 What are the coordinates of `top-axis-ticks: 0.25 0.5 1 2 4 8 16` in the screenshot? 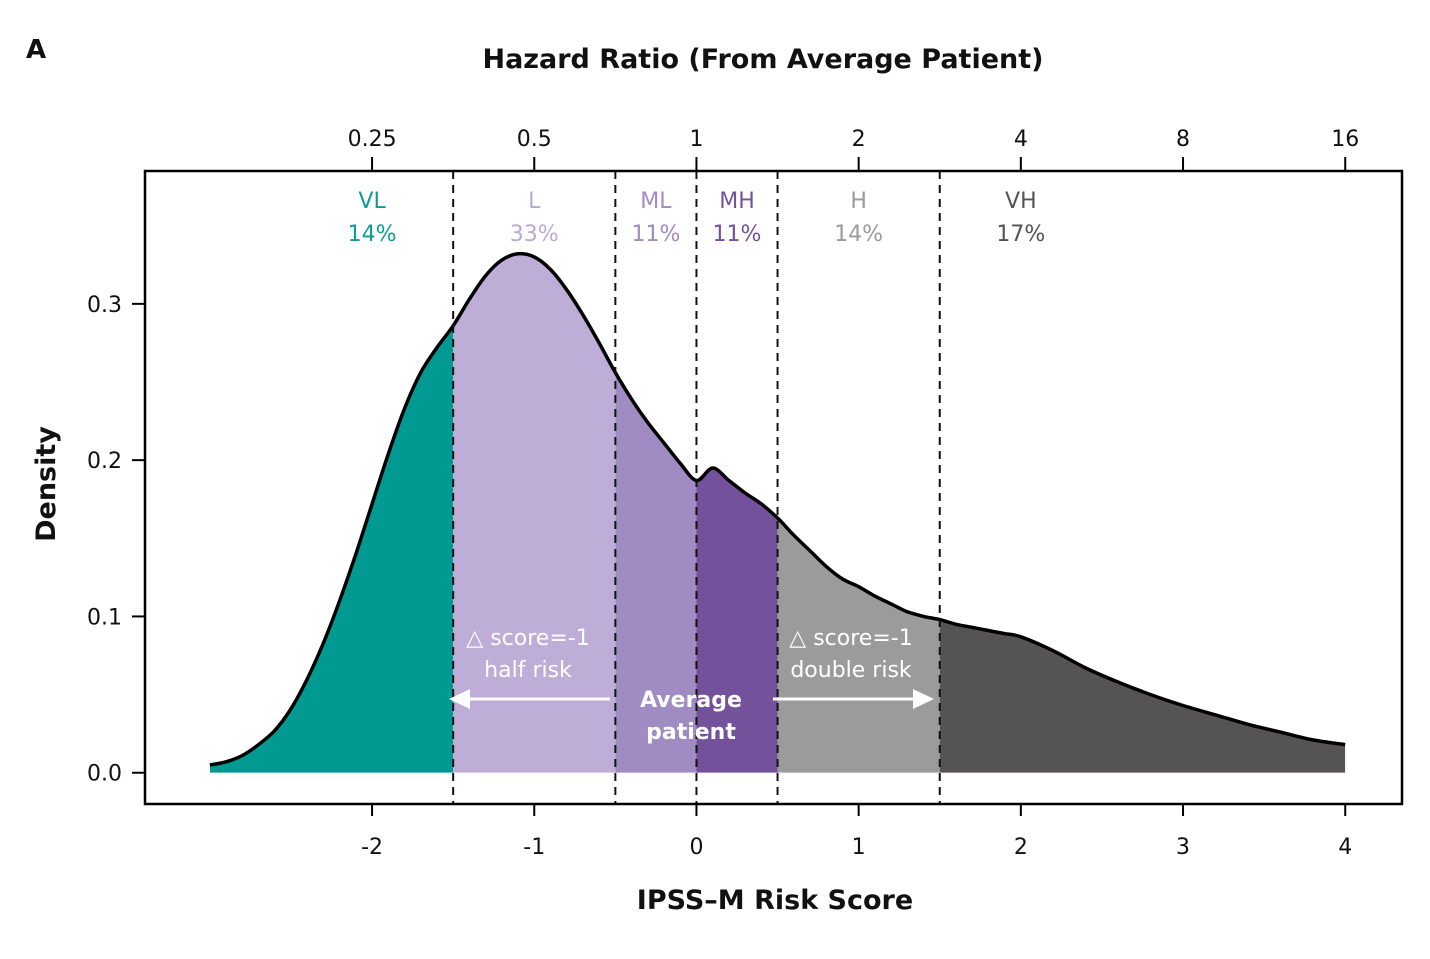 It's located at (853, 149).